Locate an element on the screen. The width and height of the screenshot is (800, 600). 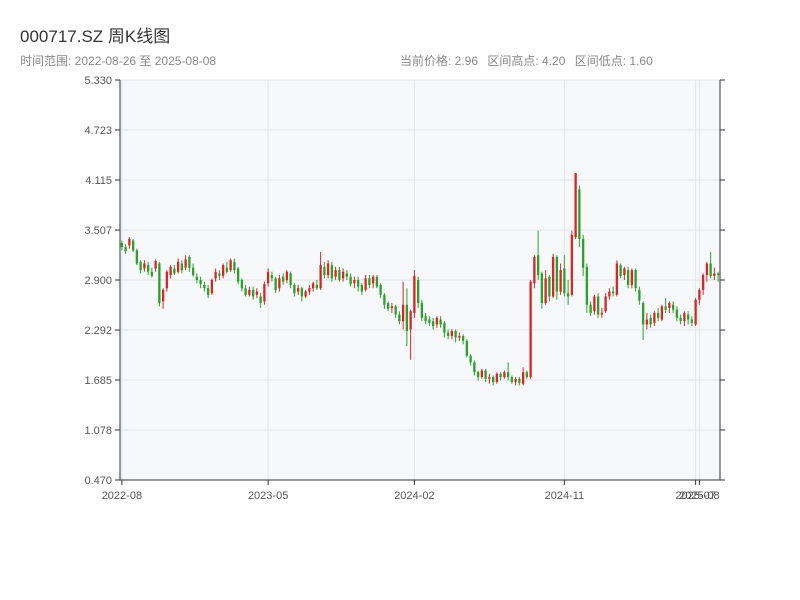
x-tick-label: 2022-08 is located at coordinates (122, 496).